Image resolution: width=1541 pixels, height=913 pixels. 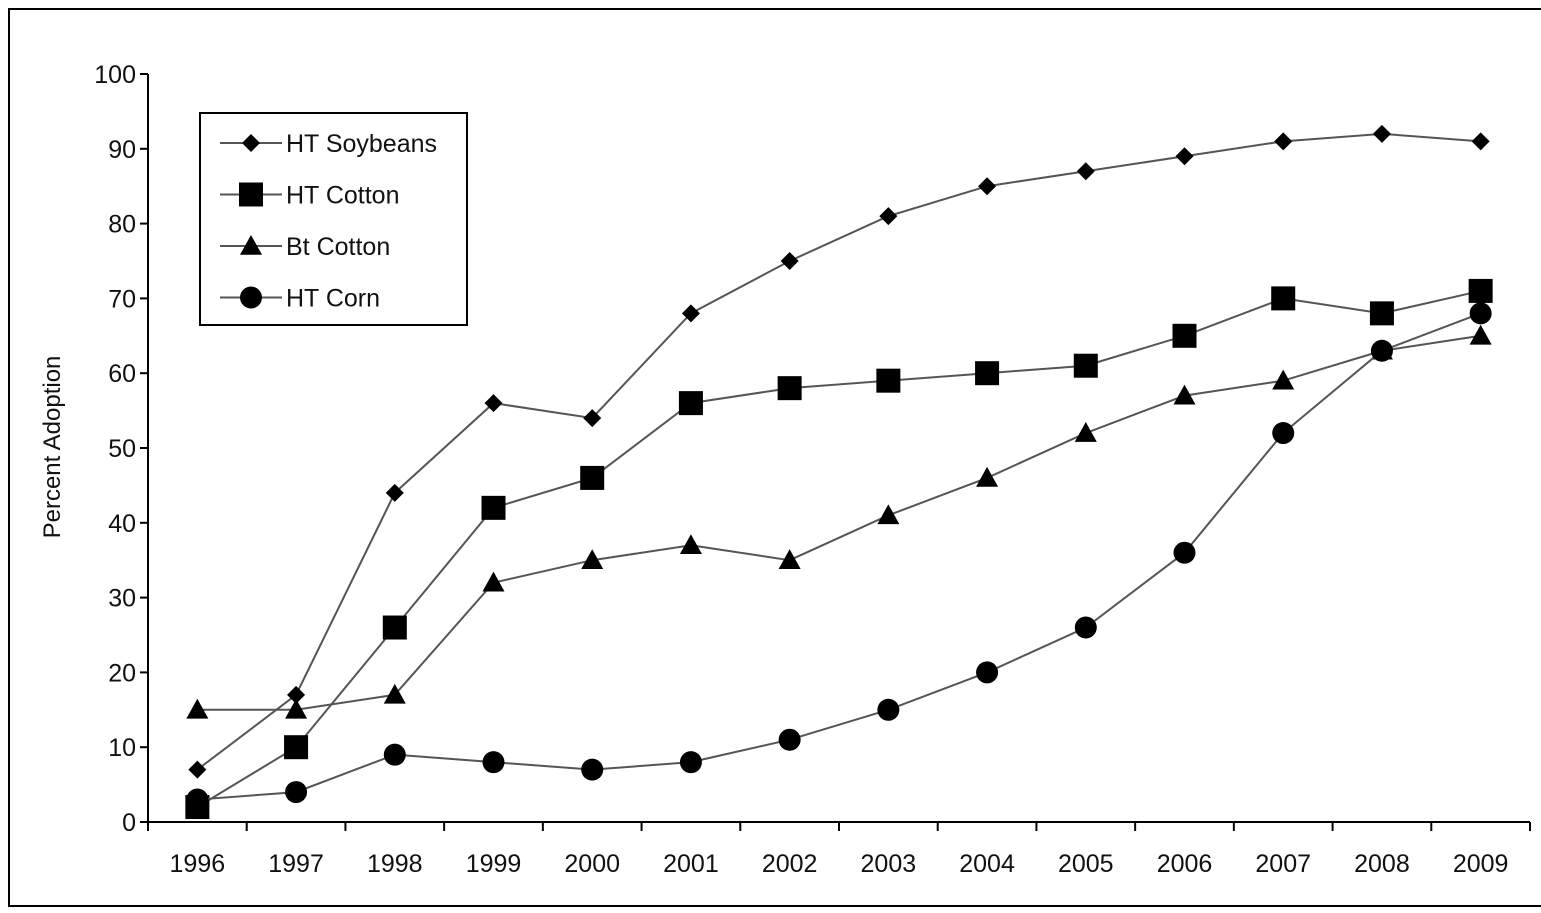 What do you see at coordinates (251, 297) in the screenshot?
I see `legend-marker-ht-corn` at bounding box center [251, 297].